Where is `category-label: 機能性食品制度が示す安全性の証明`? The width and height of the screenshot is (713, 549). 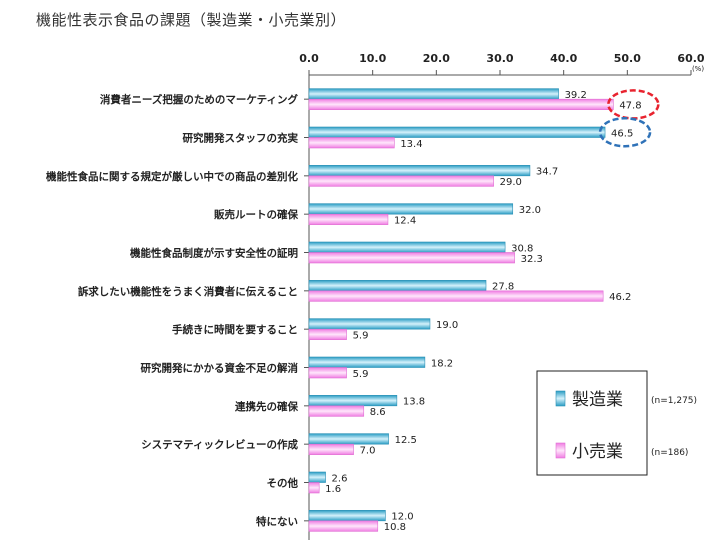
category-label: 機能性食品制度が示す安全性の証明 is located at coordinates (214, 253).